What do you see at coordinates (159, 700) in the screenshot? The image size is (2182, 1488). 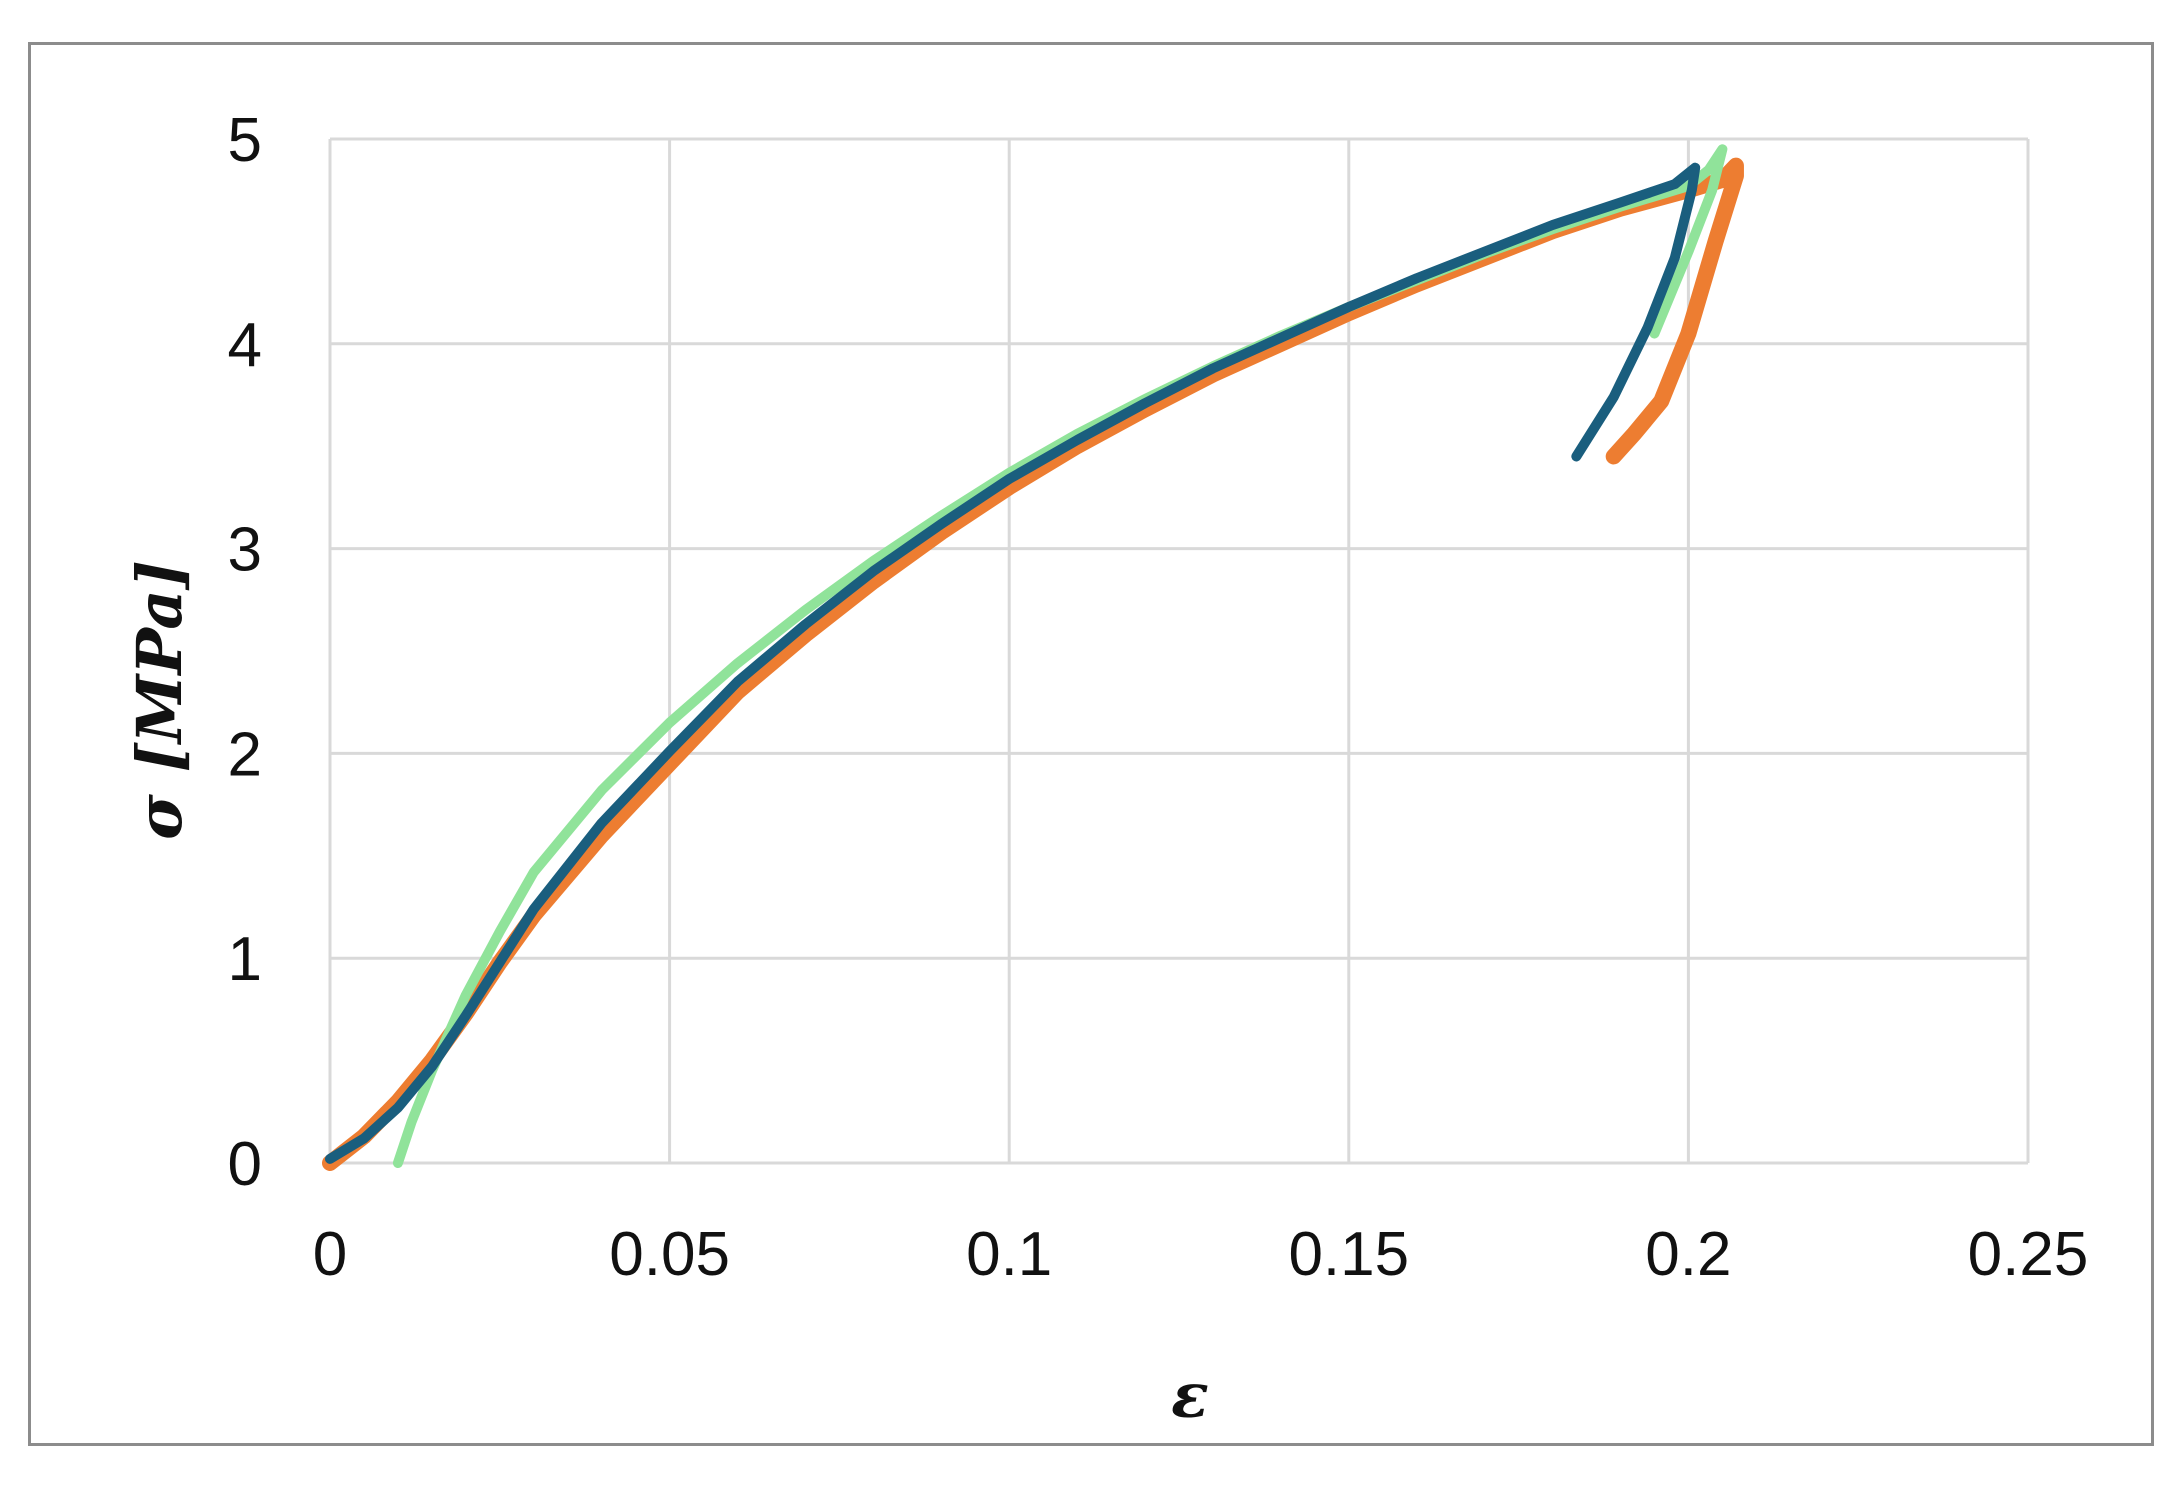 I see `y-axis-title: σ [MPa]` at bounding box center [159, 700].